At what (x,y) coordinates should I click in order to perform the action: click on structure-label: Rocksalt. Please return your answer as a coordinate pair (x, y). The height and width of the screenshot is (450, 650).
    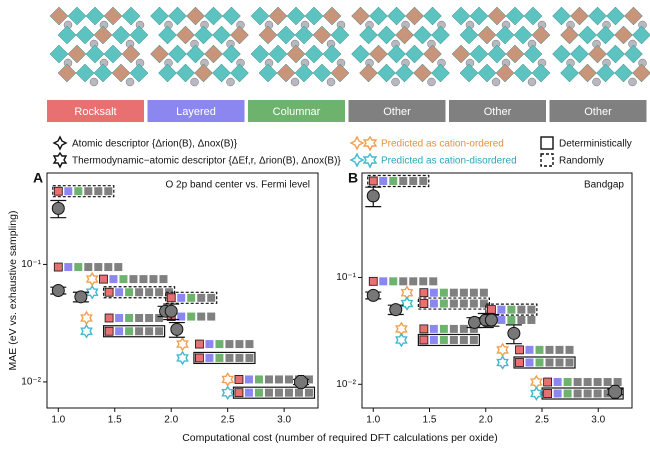
    Looking at the image, I should click on (95, 112).